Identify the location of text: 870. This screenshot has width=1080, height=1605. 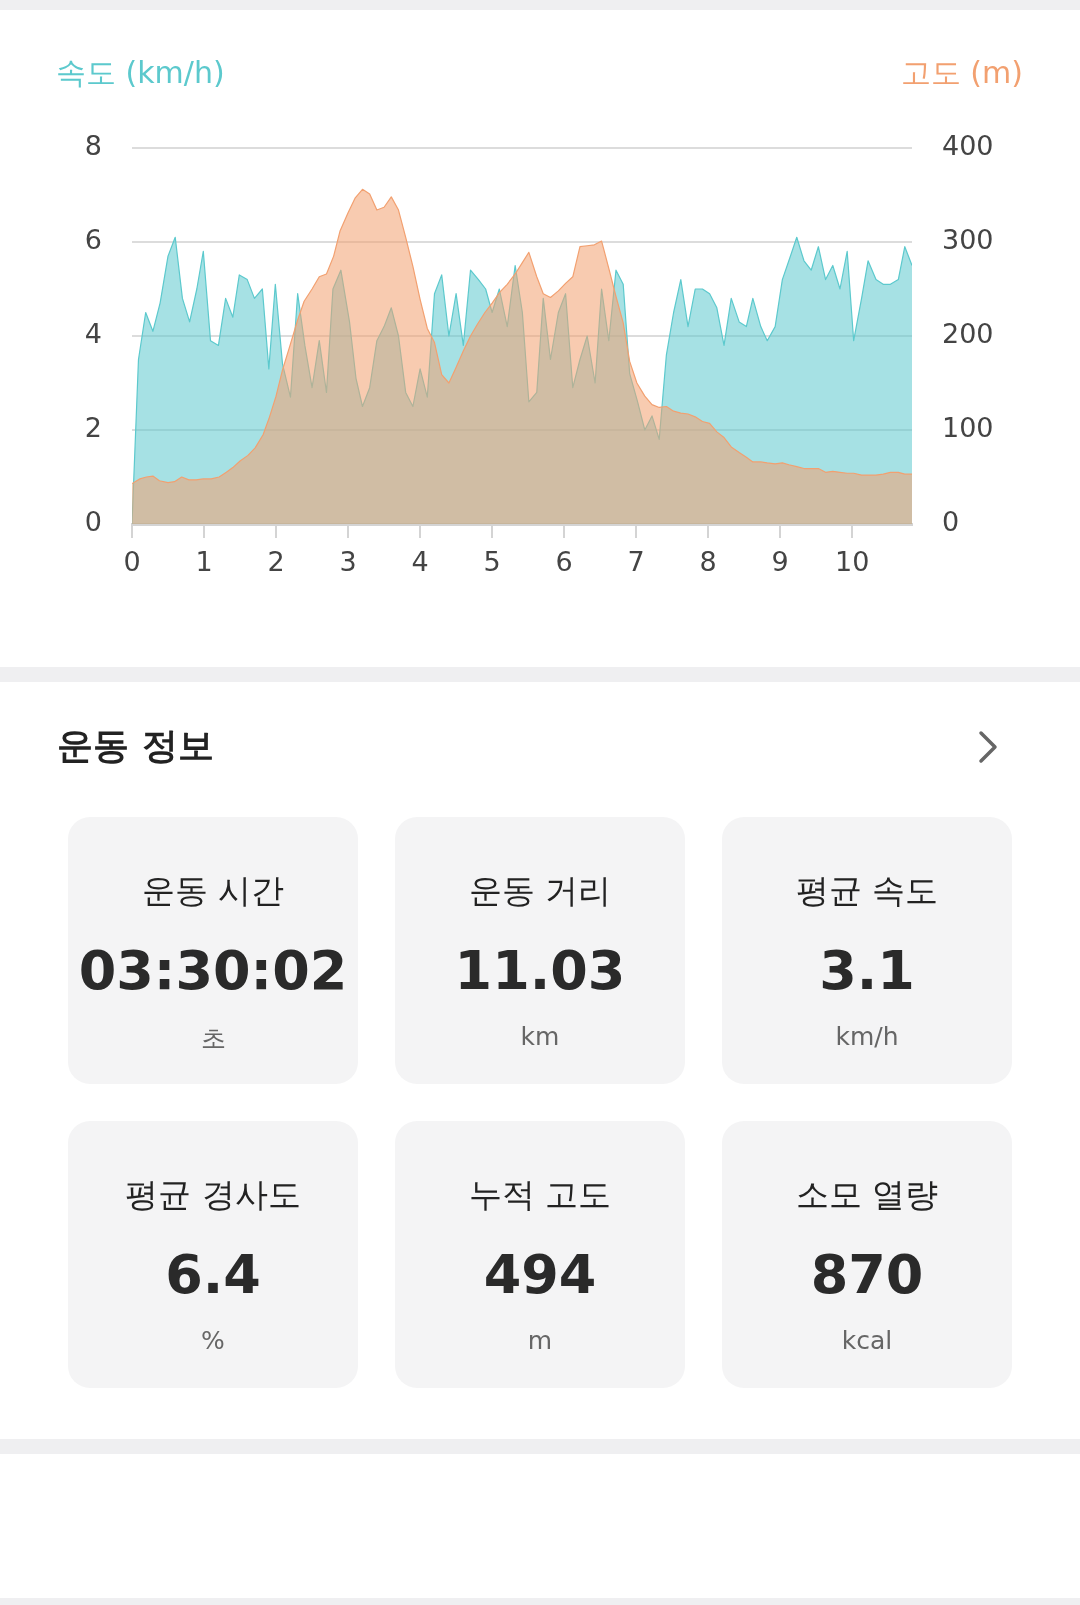
(867, 1274).